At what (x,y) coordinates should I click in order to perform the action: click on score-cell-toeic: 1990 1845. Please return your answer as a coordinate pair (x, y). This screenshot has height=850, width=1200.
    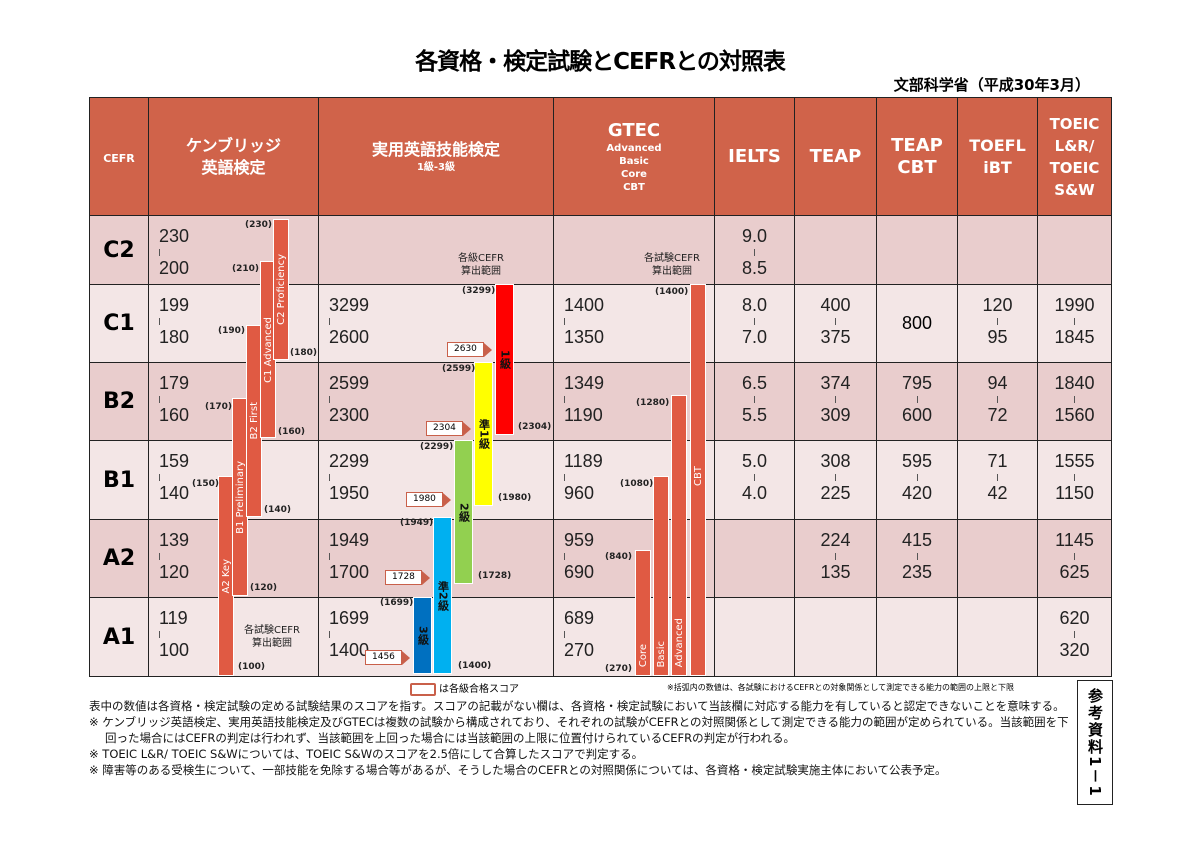
    Looking at the image, I should click on (1074, 323).